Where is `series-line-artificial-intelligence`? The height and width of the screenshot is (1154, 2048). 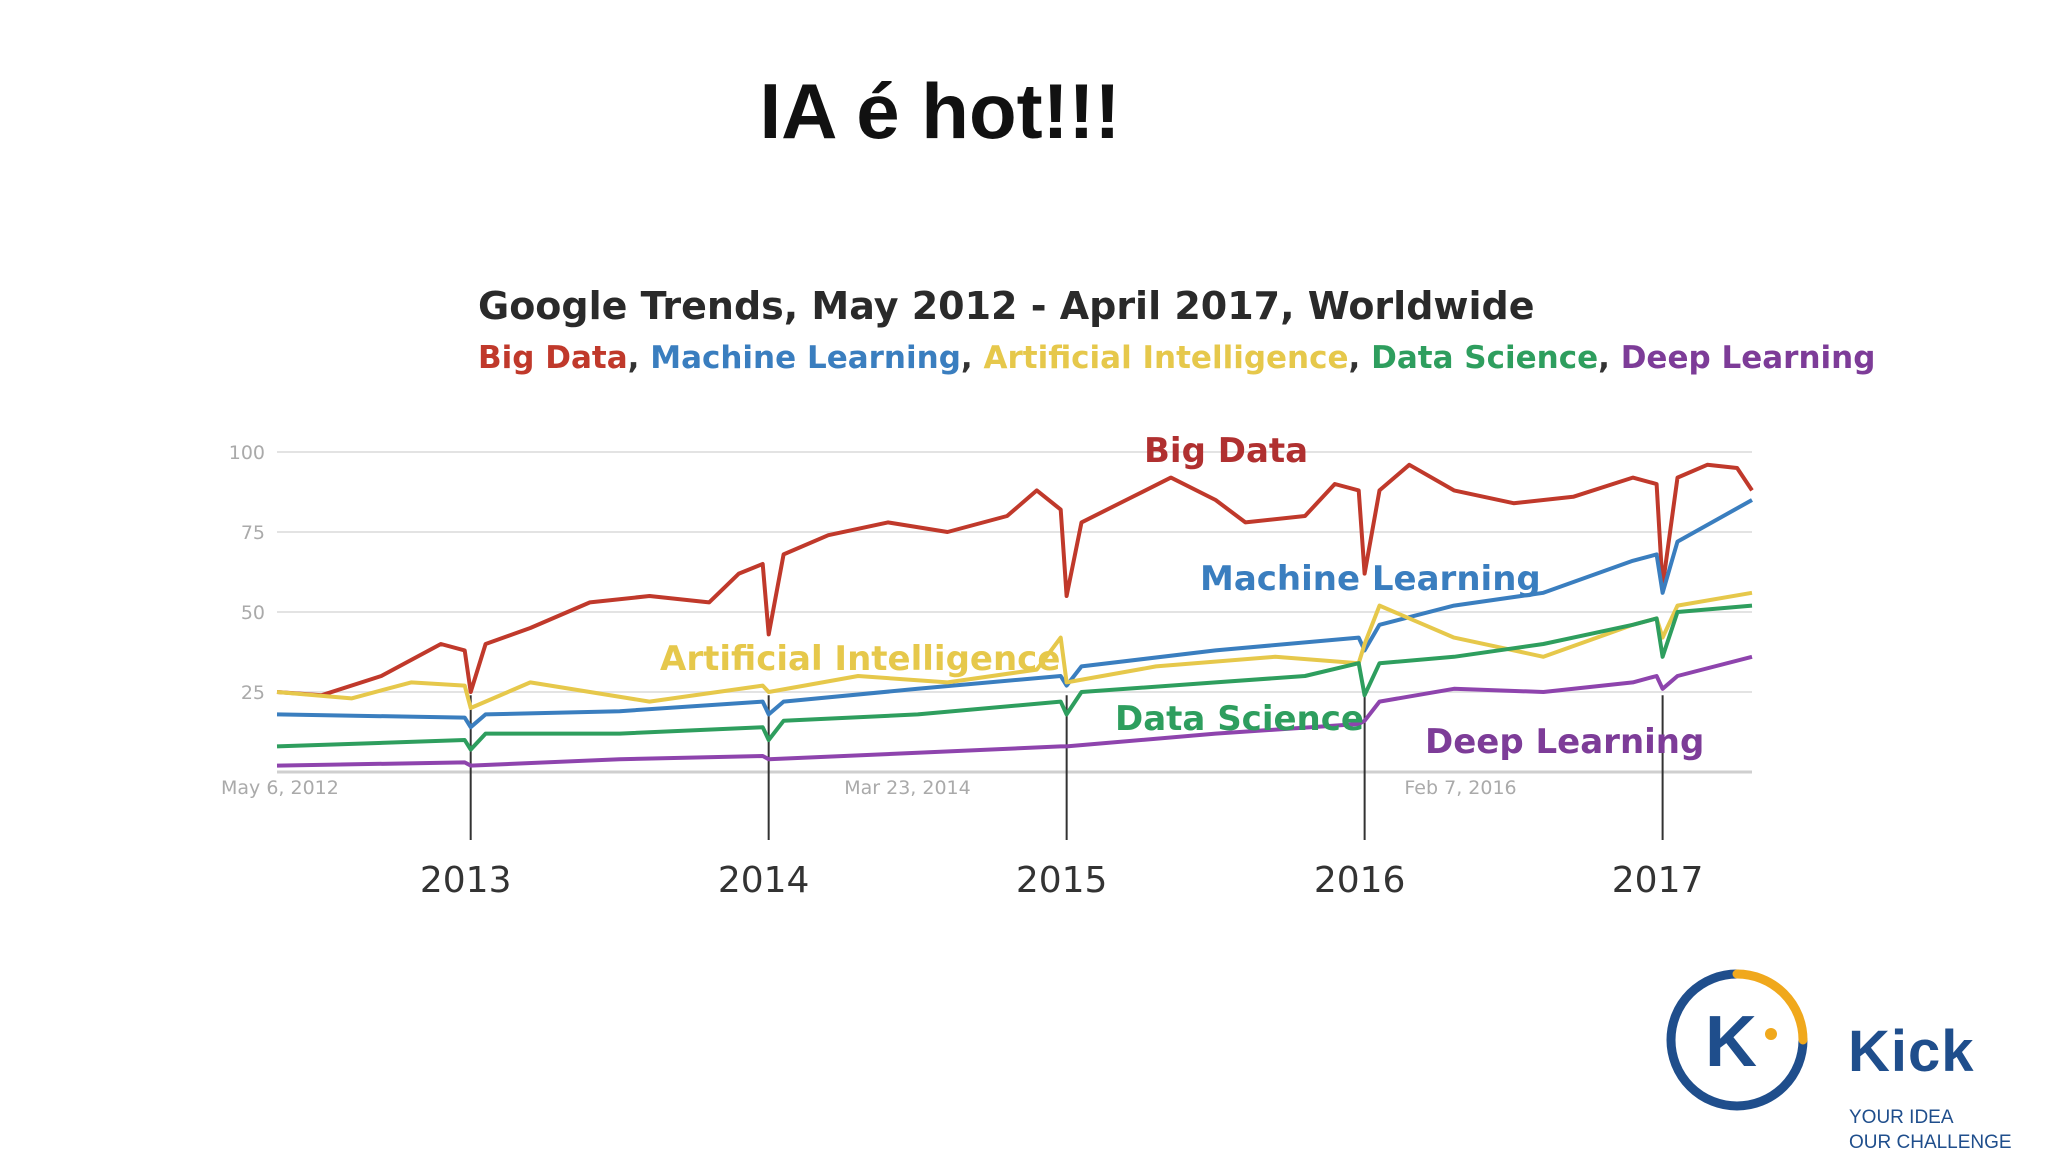 series-line-artificial-intelligence is located at coordinates (1014, 650).